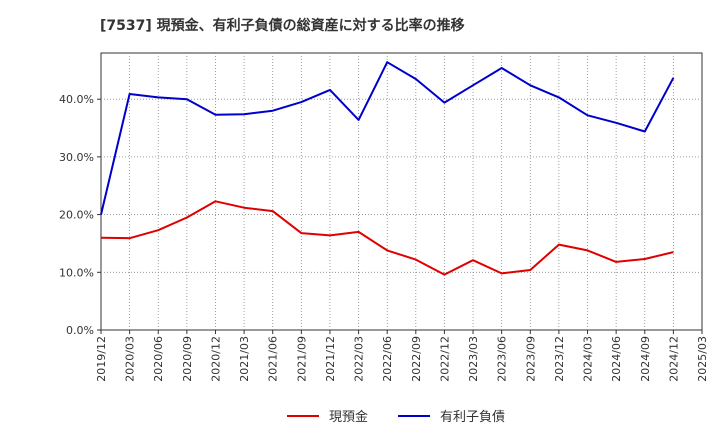  What do you see at coordinates (244, 359) in the screenshot?
I see `x-tick-label: 2021/03` at bounding box center [244, 359].